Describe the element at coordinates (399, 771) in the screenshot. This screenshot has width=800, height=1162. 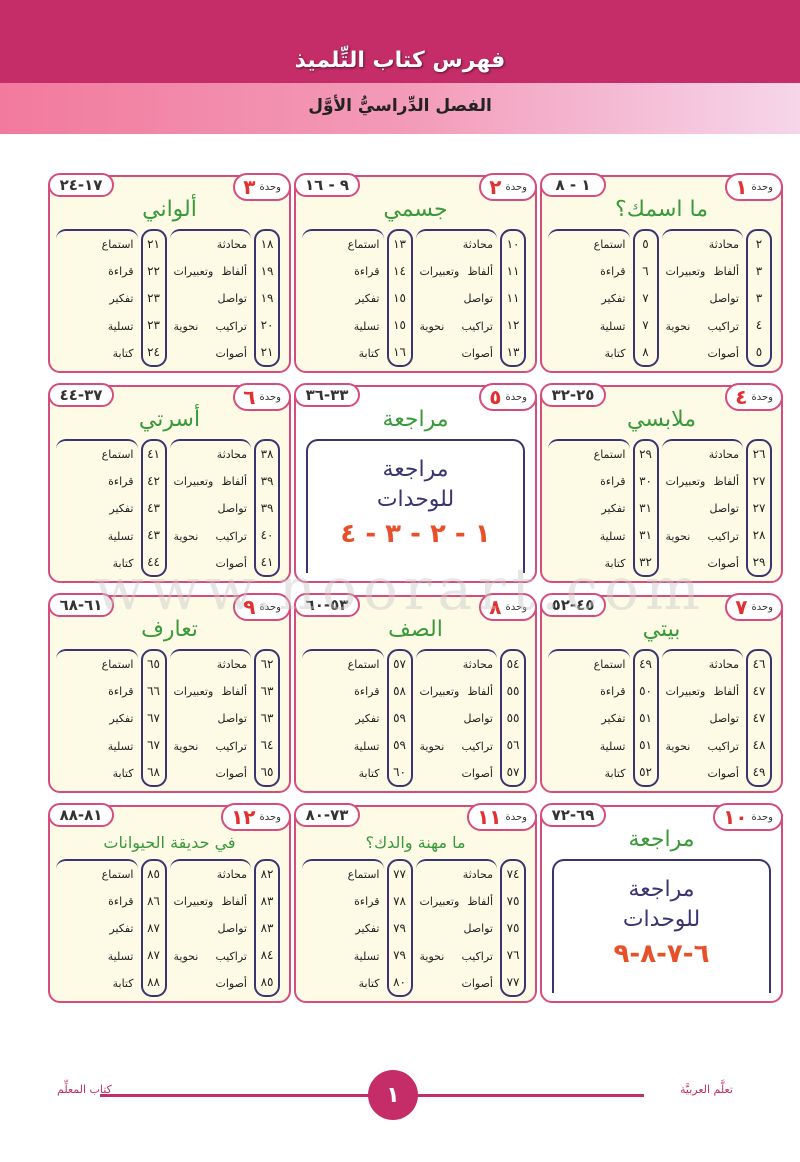
I see `page-number-cell: ٦٠` at that location.